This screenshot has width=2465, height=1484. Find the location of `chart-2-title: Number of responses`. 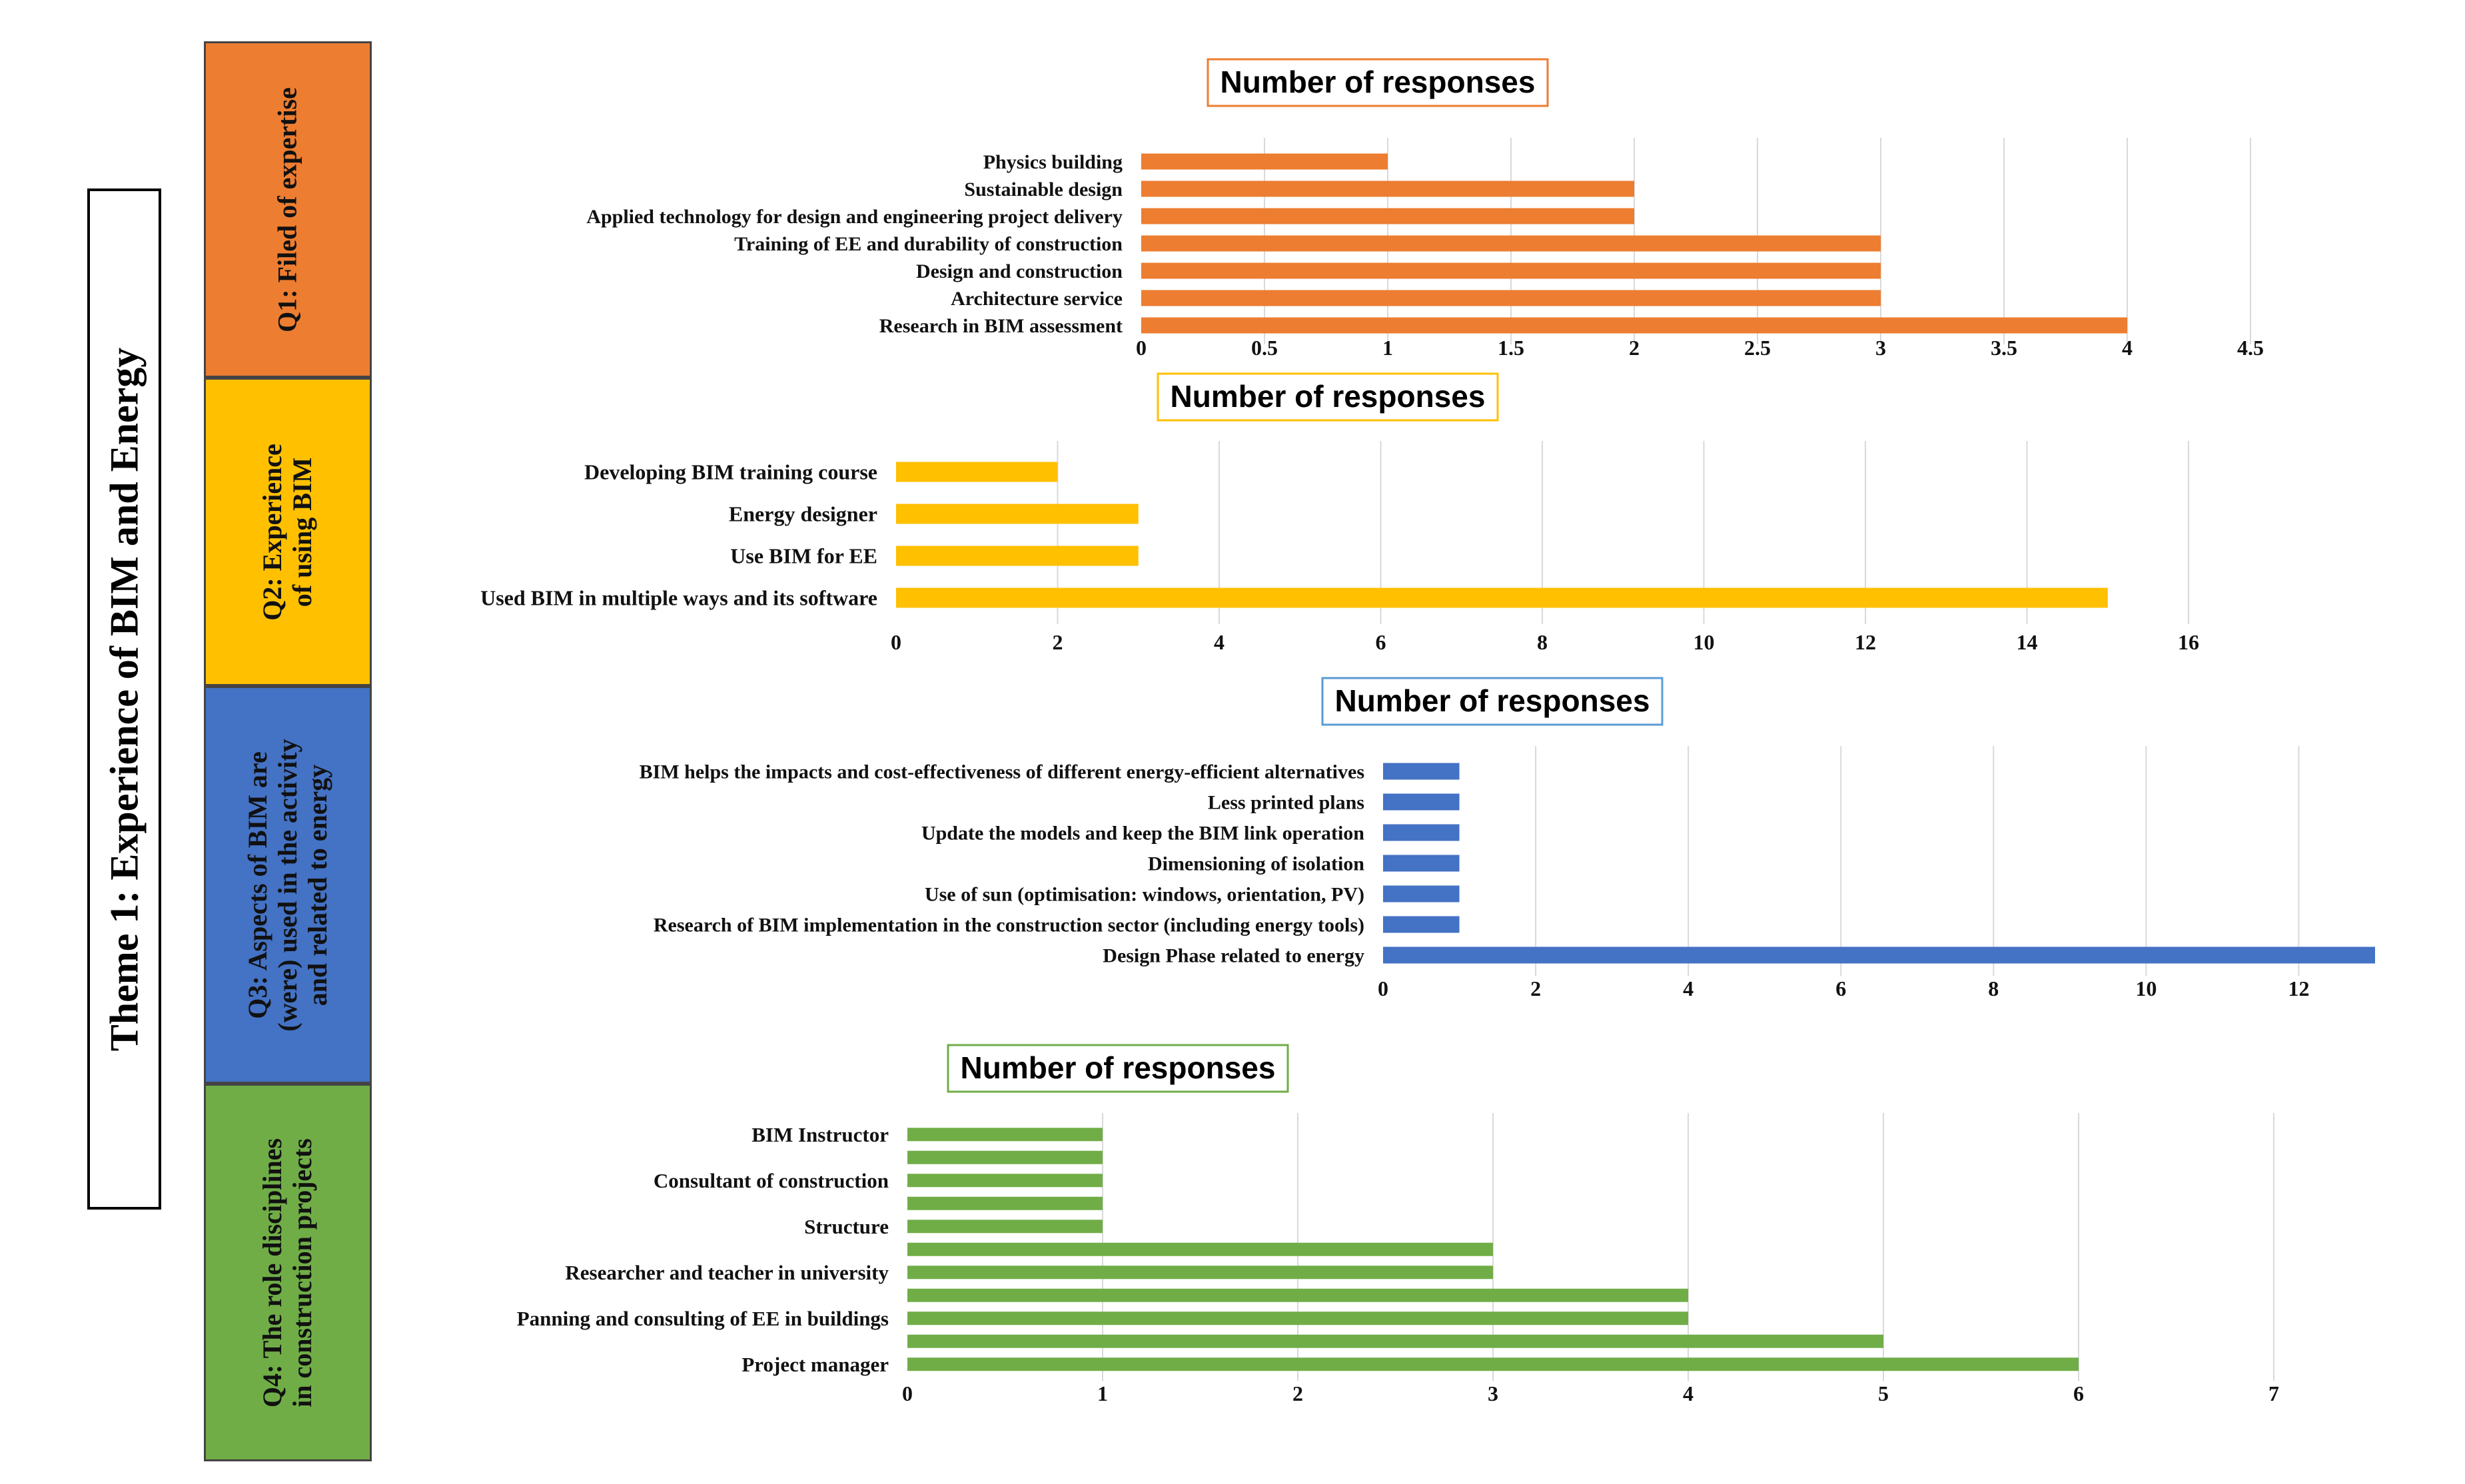

chart-2-title: Number of responses is located at coordinates (1328, 397).